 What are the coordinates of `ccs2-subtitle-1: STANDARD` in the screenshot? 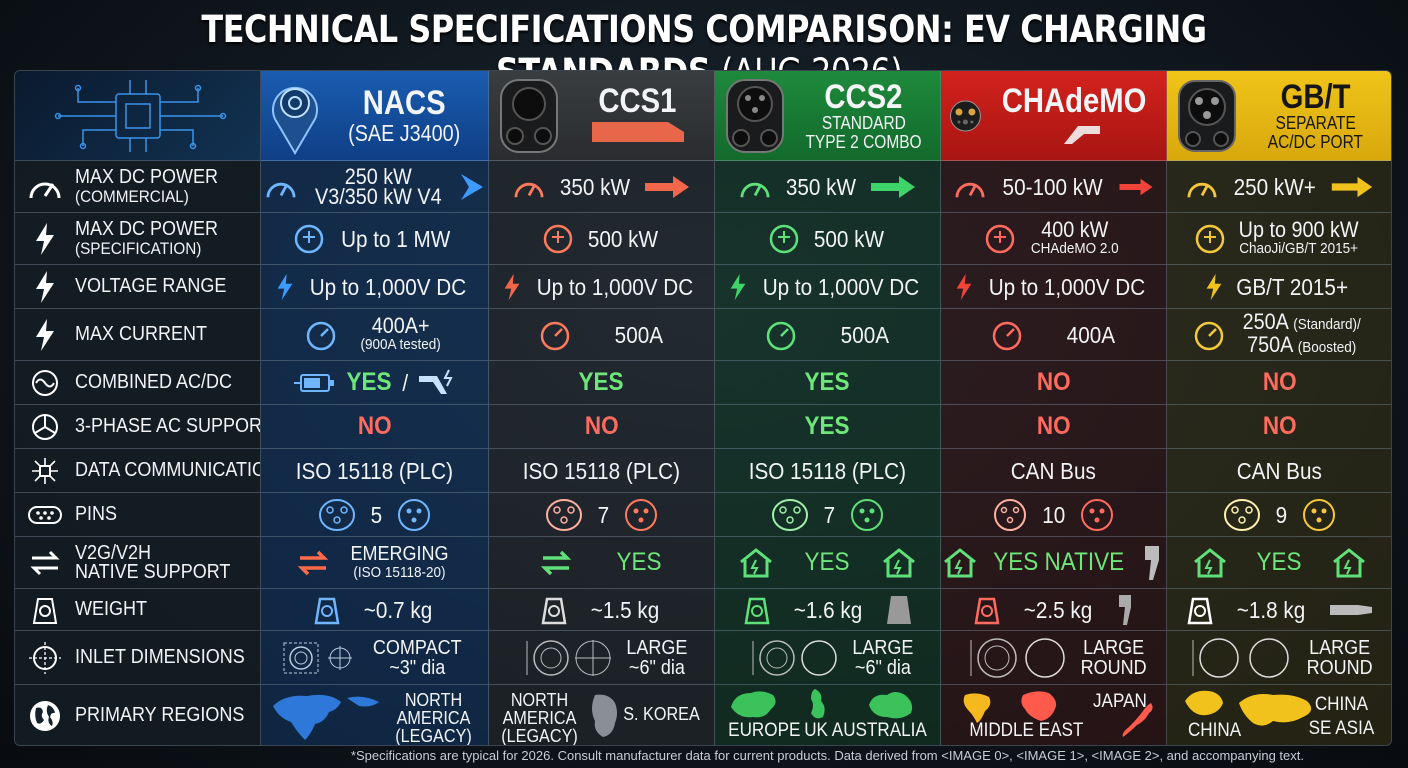 It's located at (863, 122).